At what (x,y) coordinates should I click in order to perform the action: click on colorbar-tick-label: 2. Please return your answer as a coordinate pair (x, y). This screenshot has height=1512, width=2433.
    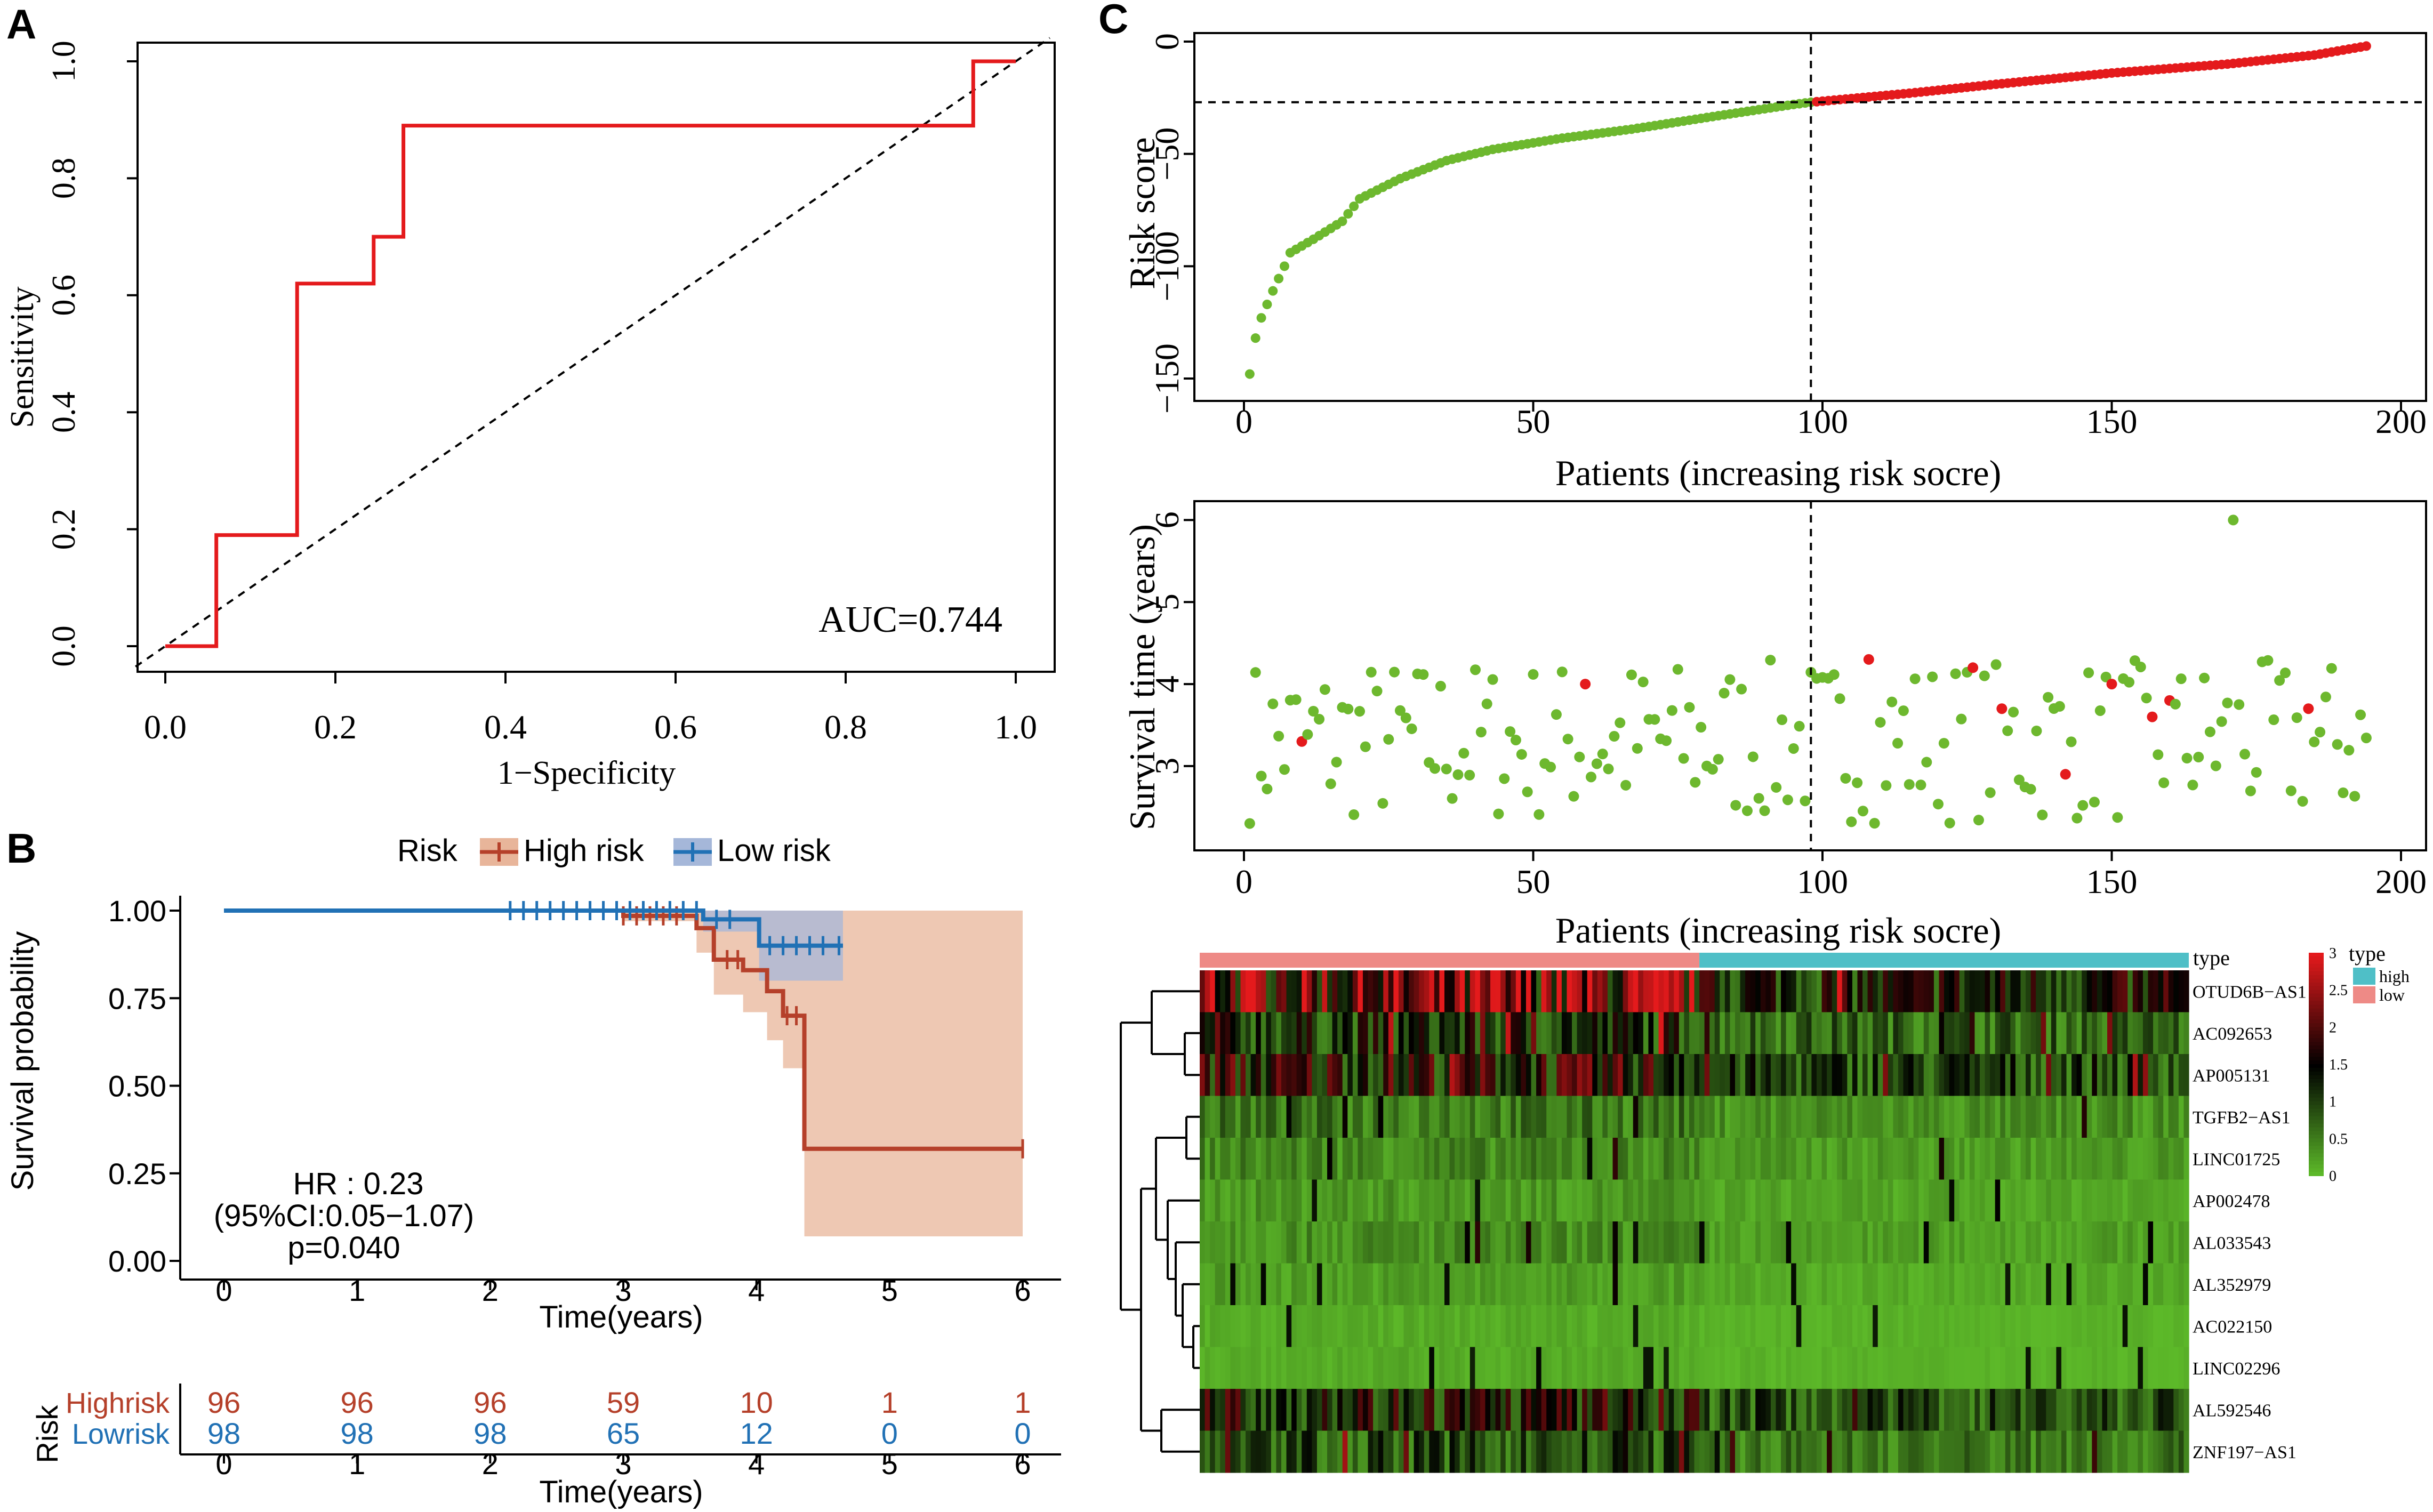
    Looking at the image, I should click on (2332, 1027).